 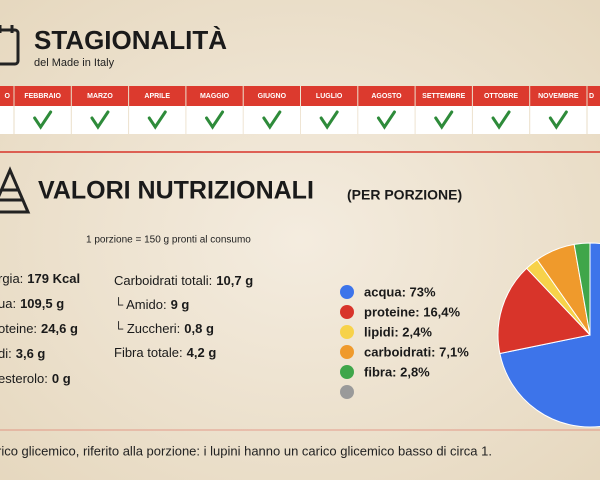 What do you see at coordinates (329, 96) in the screenshot?
I see `month-label: LUGLIO` at bounding box center [329, 96].